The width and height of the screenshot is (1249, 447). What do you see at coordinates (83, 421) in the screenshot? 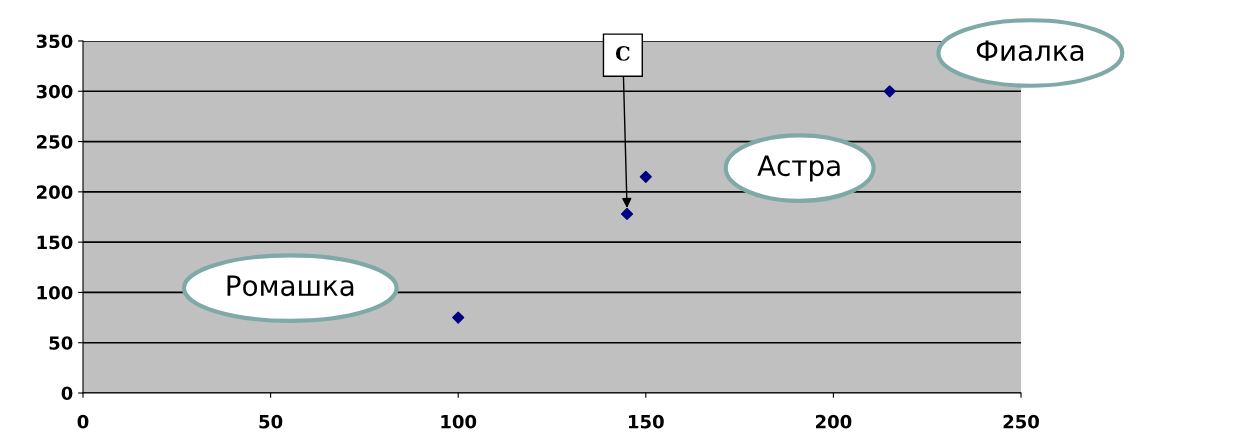
I see `x-tick-label: 0` at bounding box center [83, 421].